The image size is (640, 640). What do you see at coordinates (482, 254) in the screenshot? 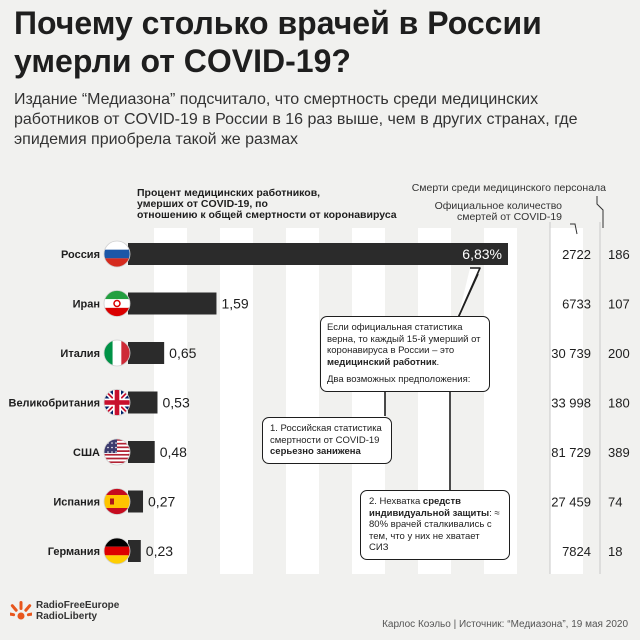
I see `bar-value-label: 6,83%` at bounding box center [482, 254].